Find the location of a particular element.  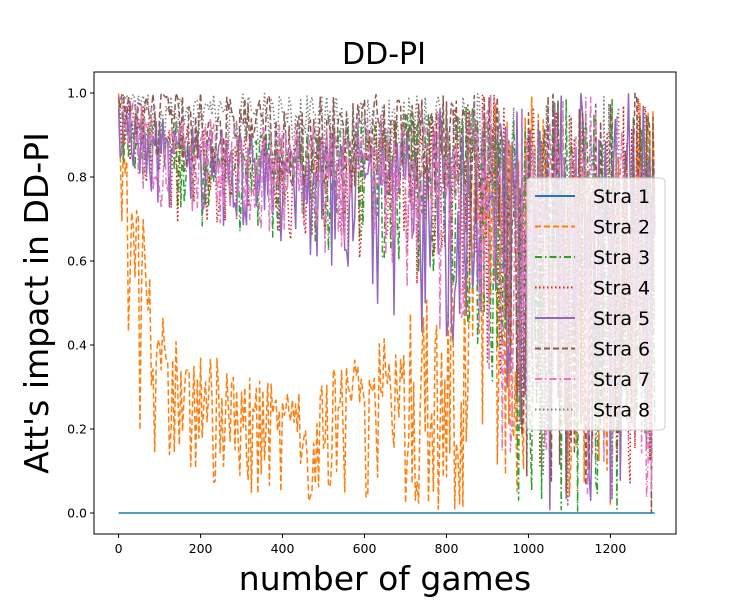

y-axis: 0.0 0.2 0.4 0.6 0.8 1.0 is located at coordinates (80, 303).